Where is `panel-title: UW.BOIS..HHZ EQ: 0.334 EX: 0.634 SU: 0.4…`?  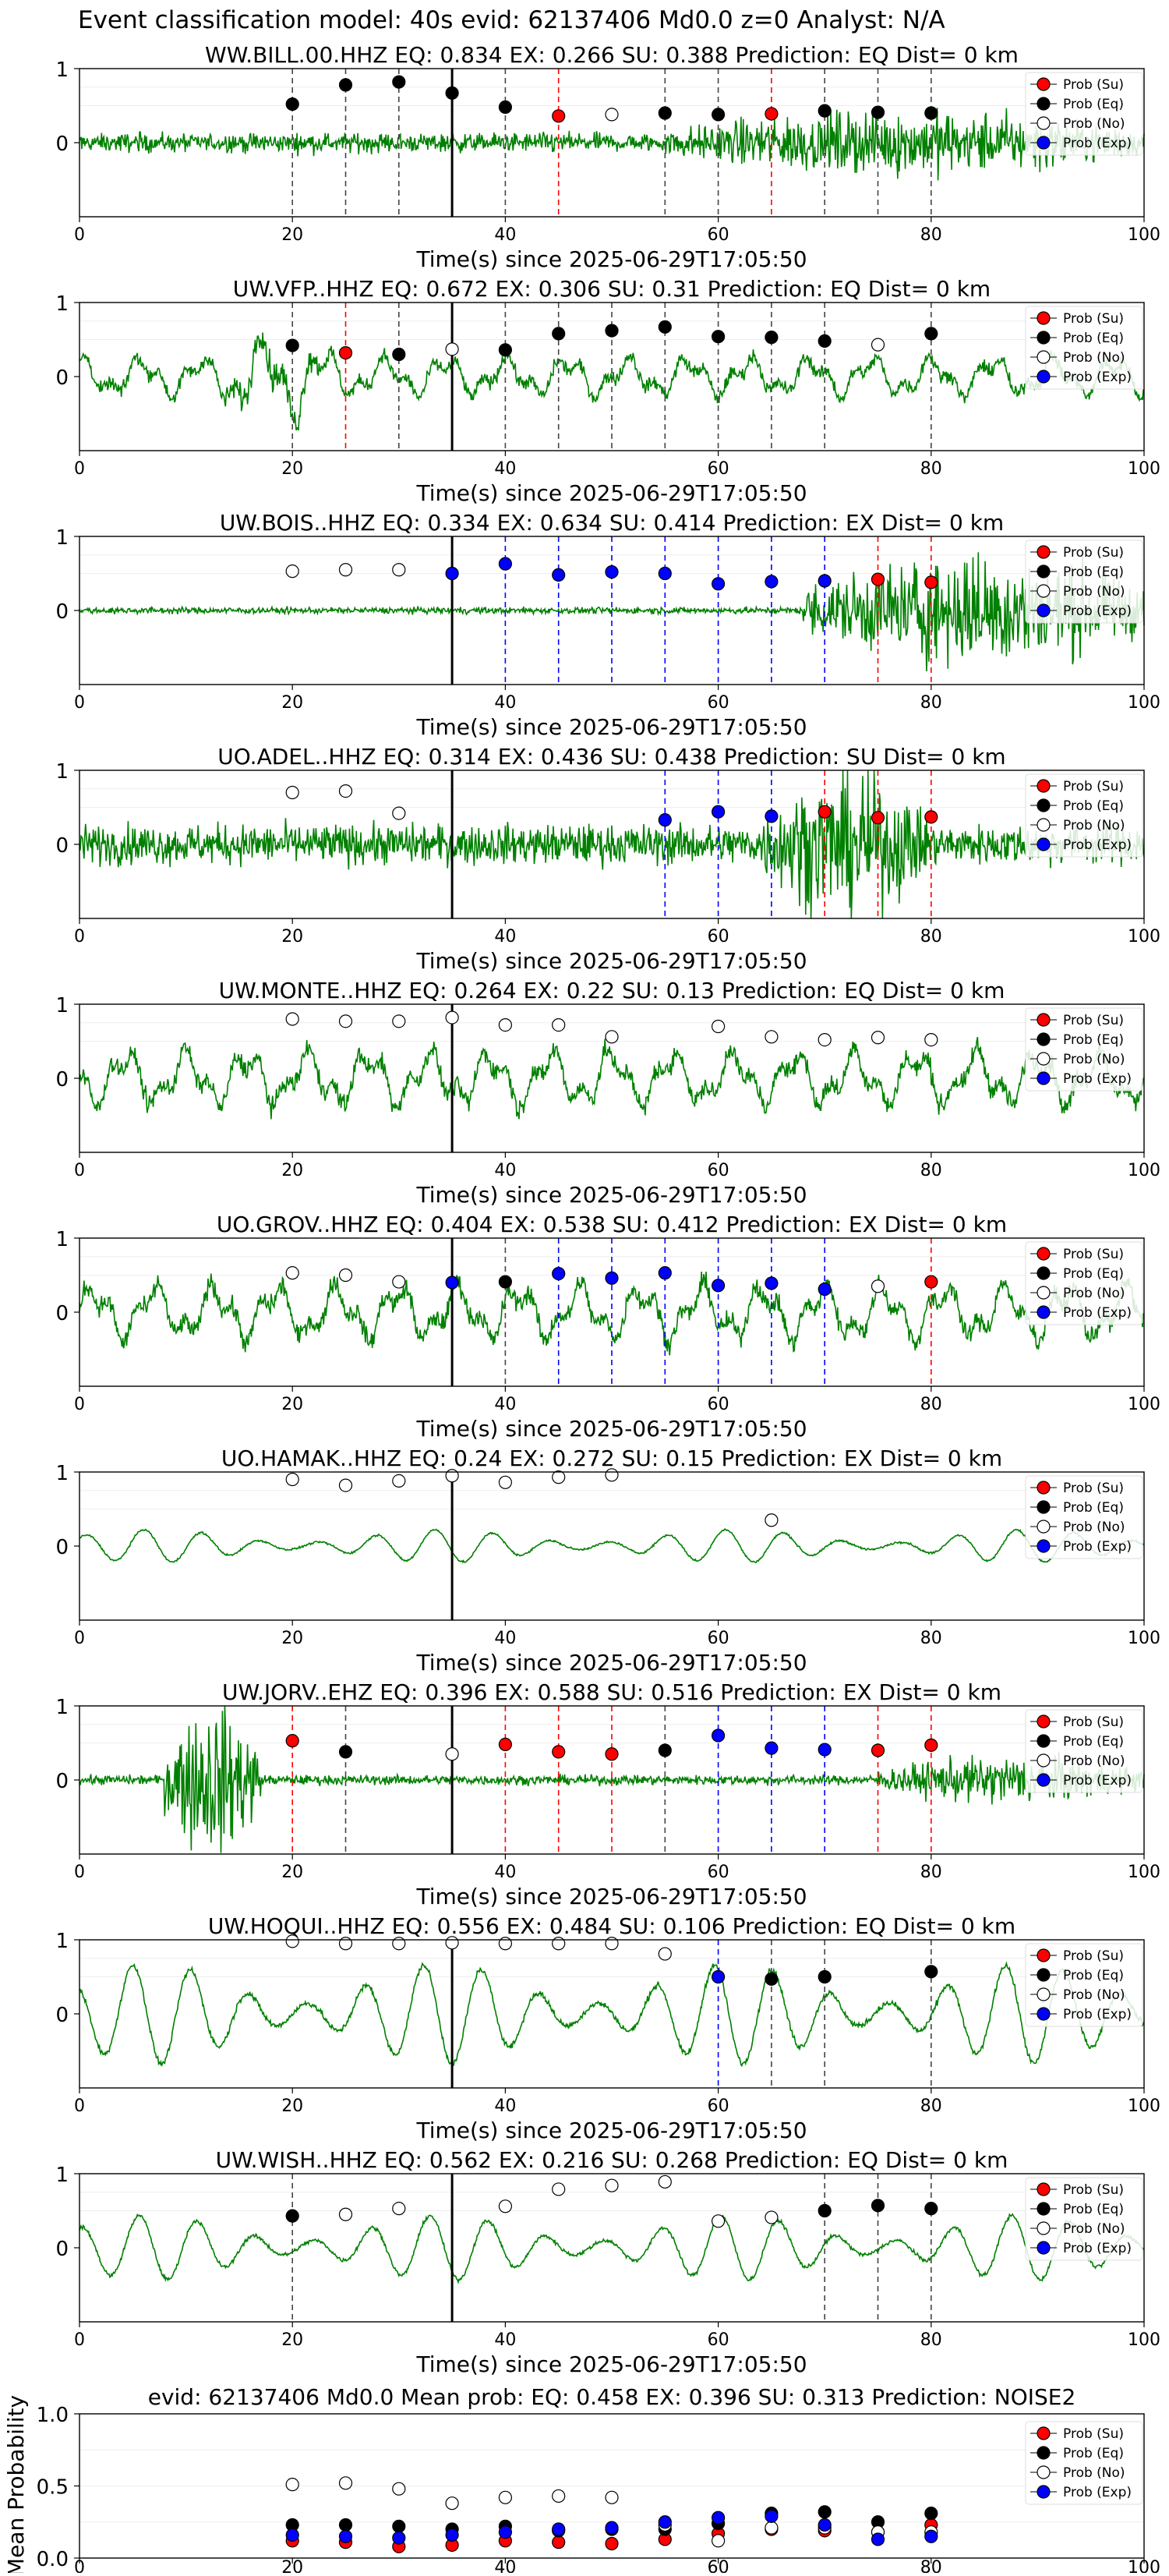
panel-title: UW.BOIS..HHZ EQ: 0.334 EX: 0.634 SU: 0.4… is located at coordinates (612, 523).